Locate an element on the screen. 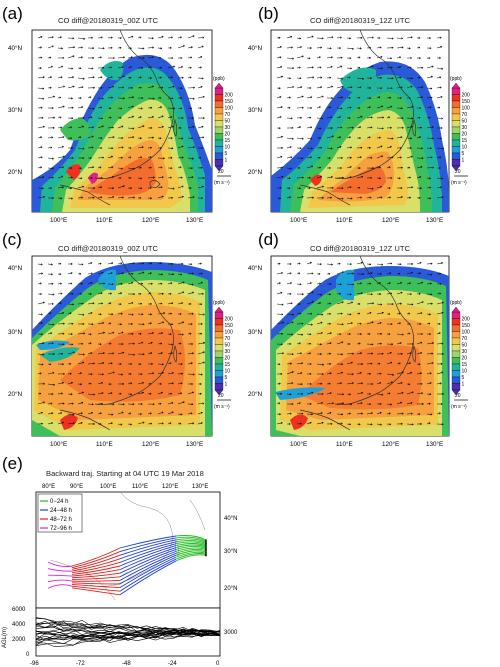 This screenshot has width=500, height=667. panel-e-letter: (e) is located at coordinates (12, 463).